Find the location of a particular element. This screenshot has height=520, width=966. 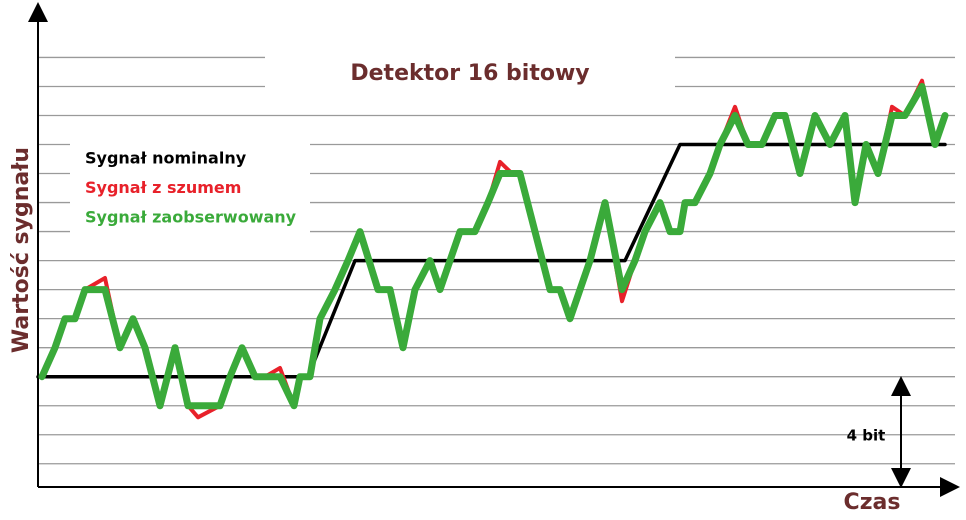

legend-entry: Sygnał zaobserwowany is located at coordinates (191, 217).